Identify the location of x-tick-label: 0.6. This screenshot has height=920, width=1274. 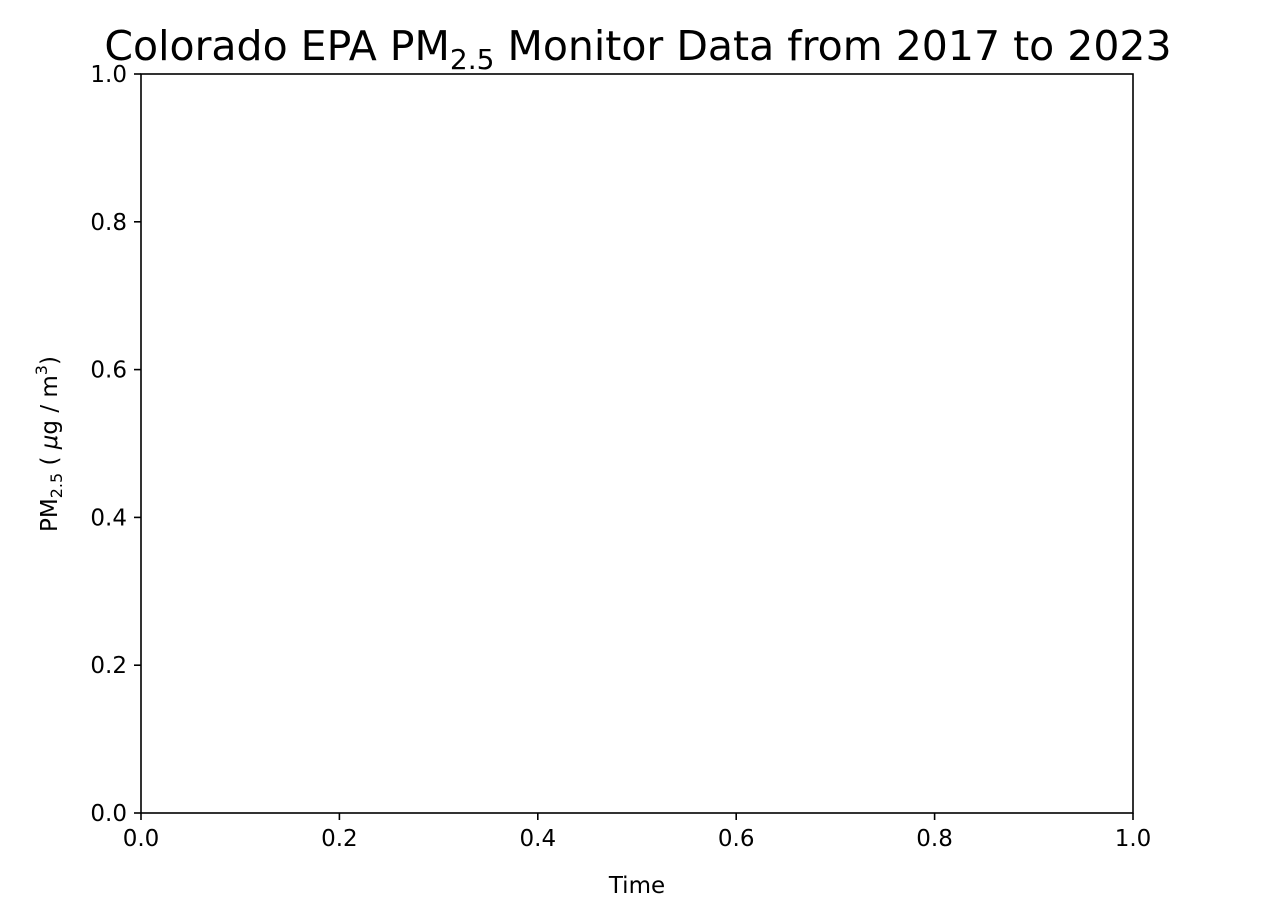
(736, 839).